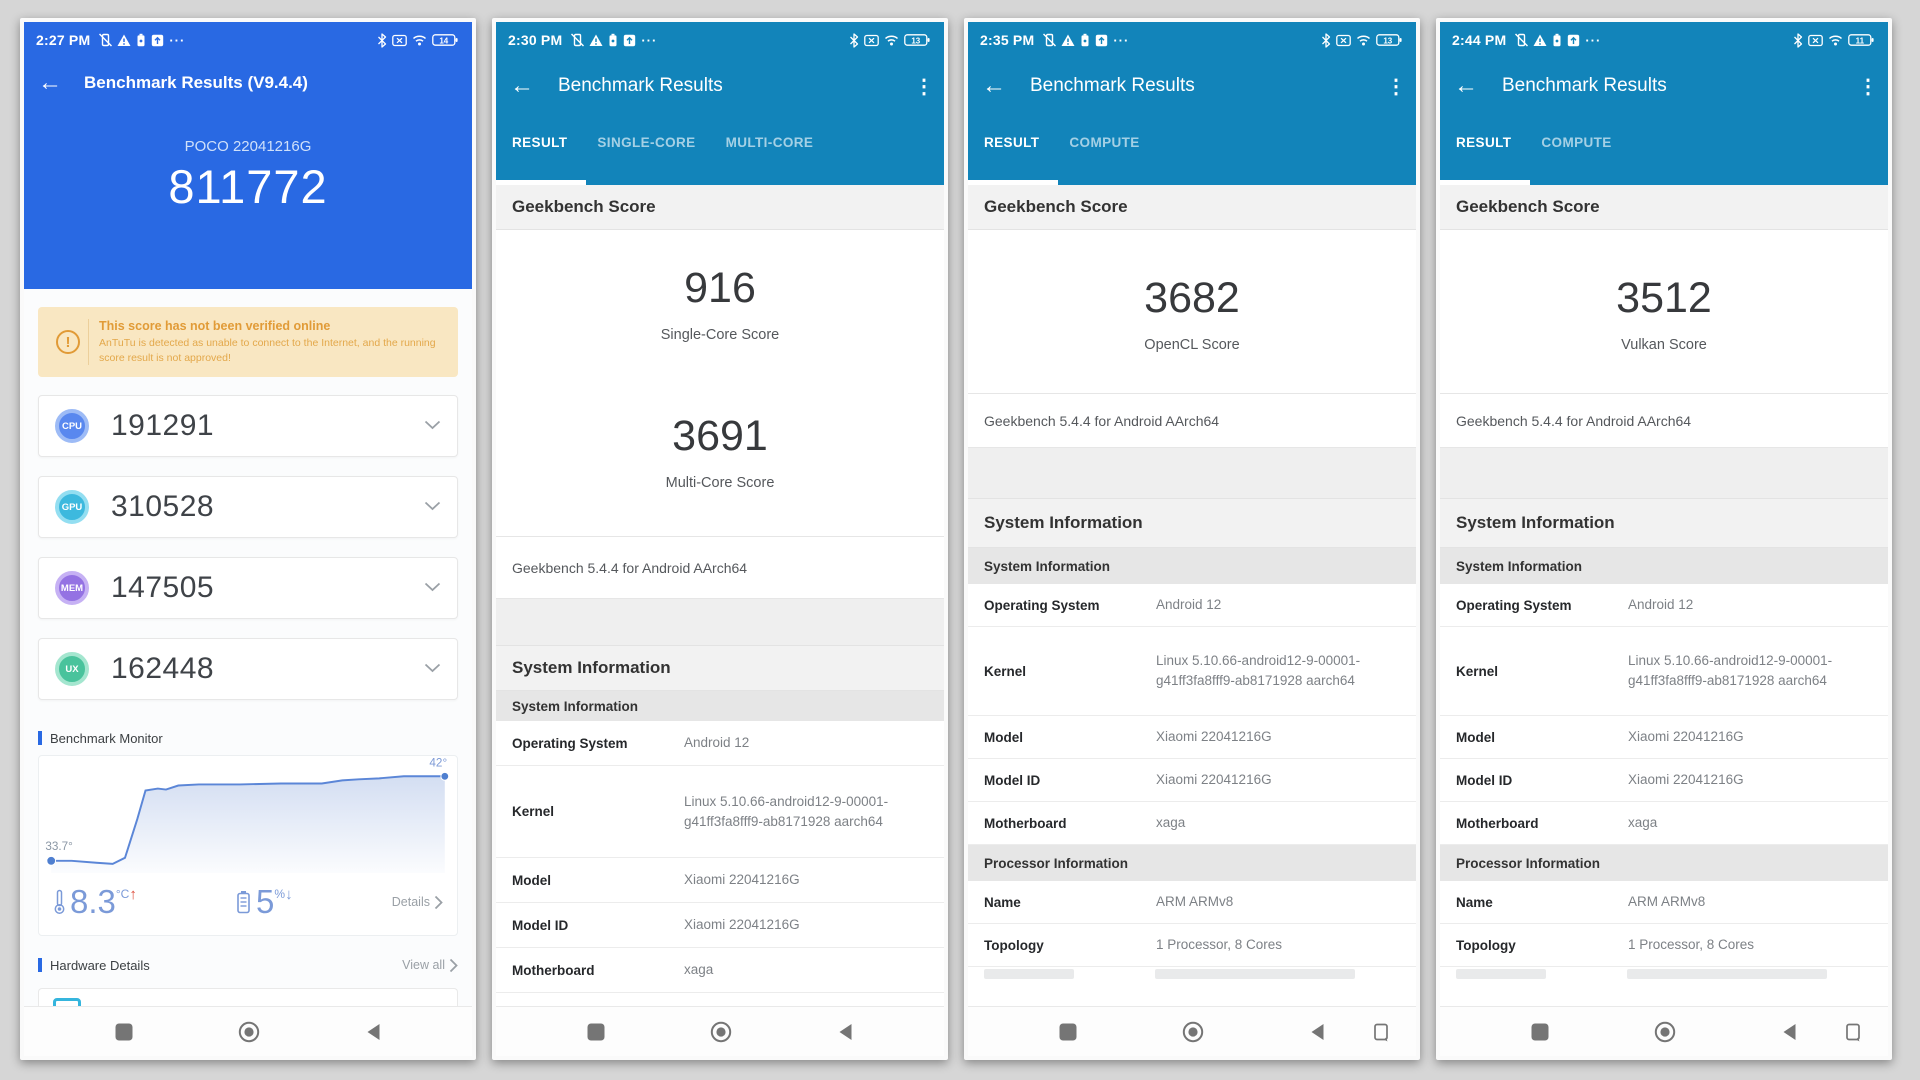 The width and height of the screenshot is (1920, 1080). What do you see at coordinates (95, 902) in the screenshot?
I see `temperature-stat: 8.3 °C ↑` at bounding box center [95, 902].